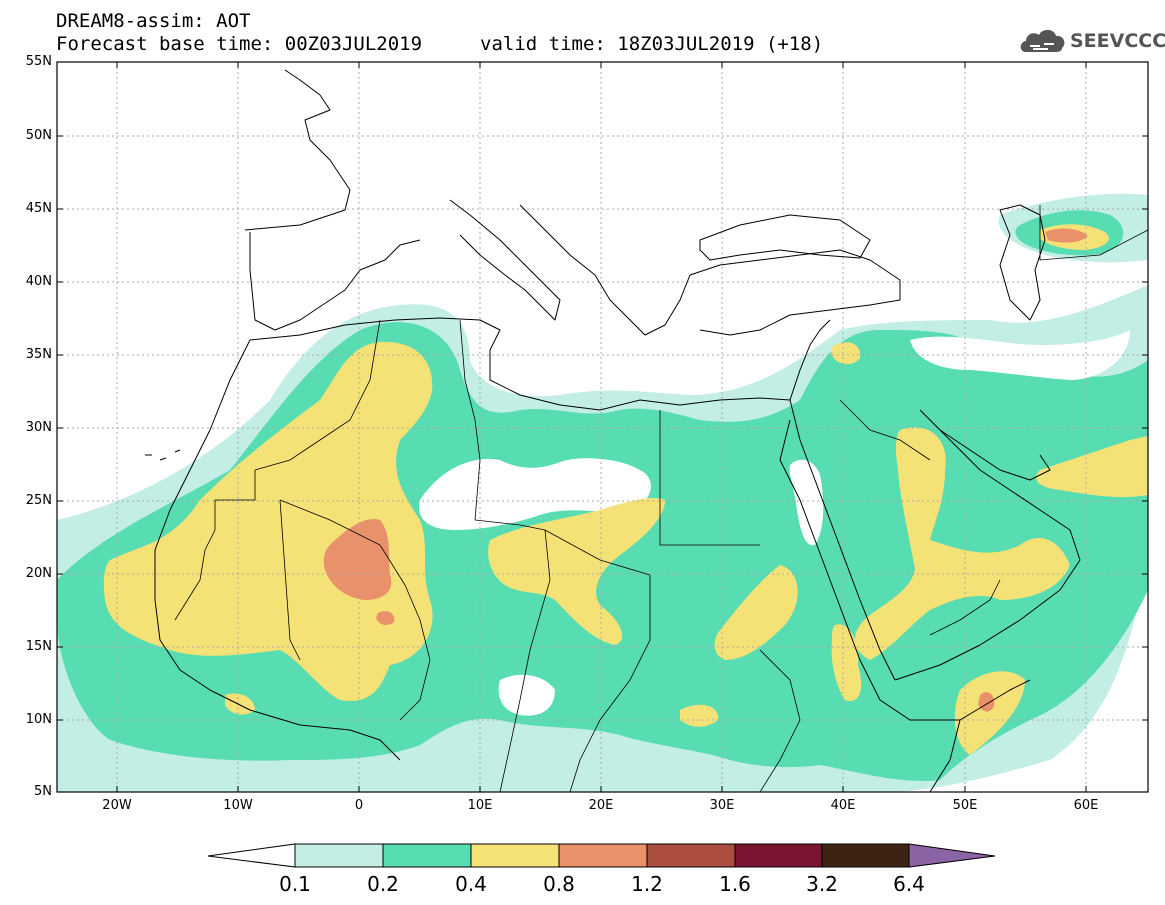 This screenshot has height=905, width=1165. Describe the element at coordinates (952, 855) in the screenshot. I see `colorbar-swatch-above` at that location.